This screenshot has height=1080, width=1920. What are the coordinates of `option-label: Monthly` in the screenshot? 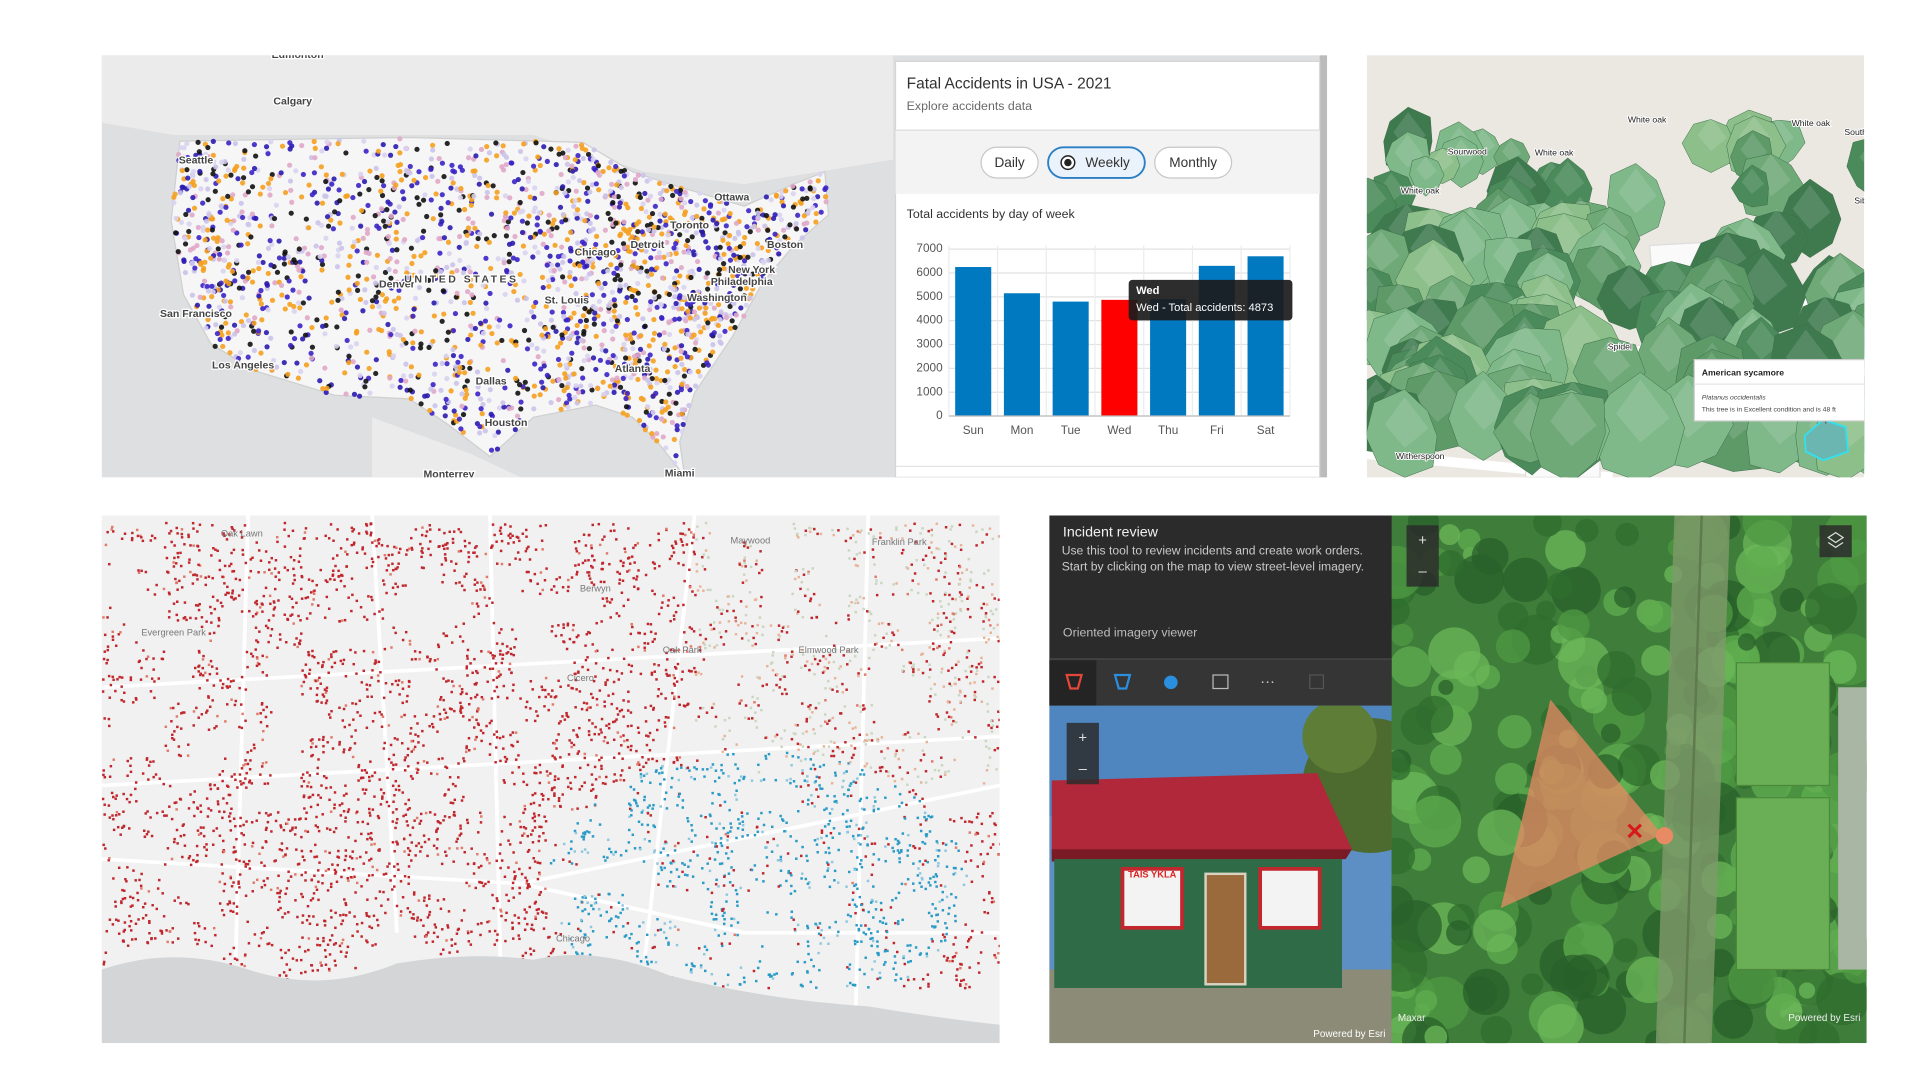 It's located at (1193, 162).